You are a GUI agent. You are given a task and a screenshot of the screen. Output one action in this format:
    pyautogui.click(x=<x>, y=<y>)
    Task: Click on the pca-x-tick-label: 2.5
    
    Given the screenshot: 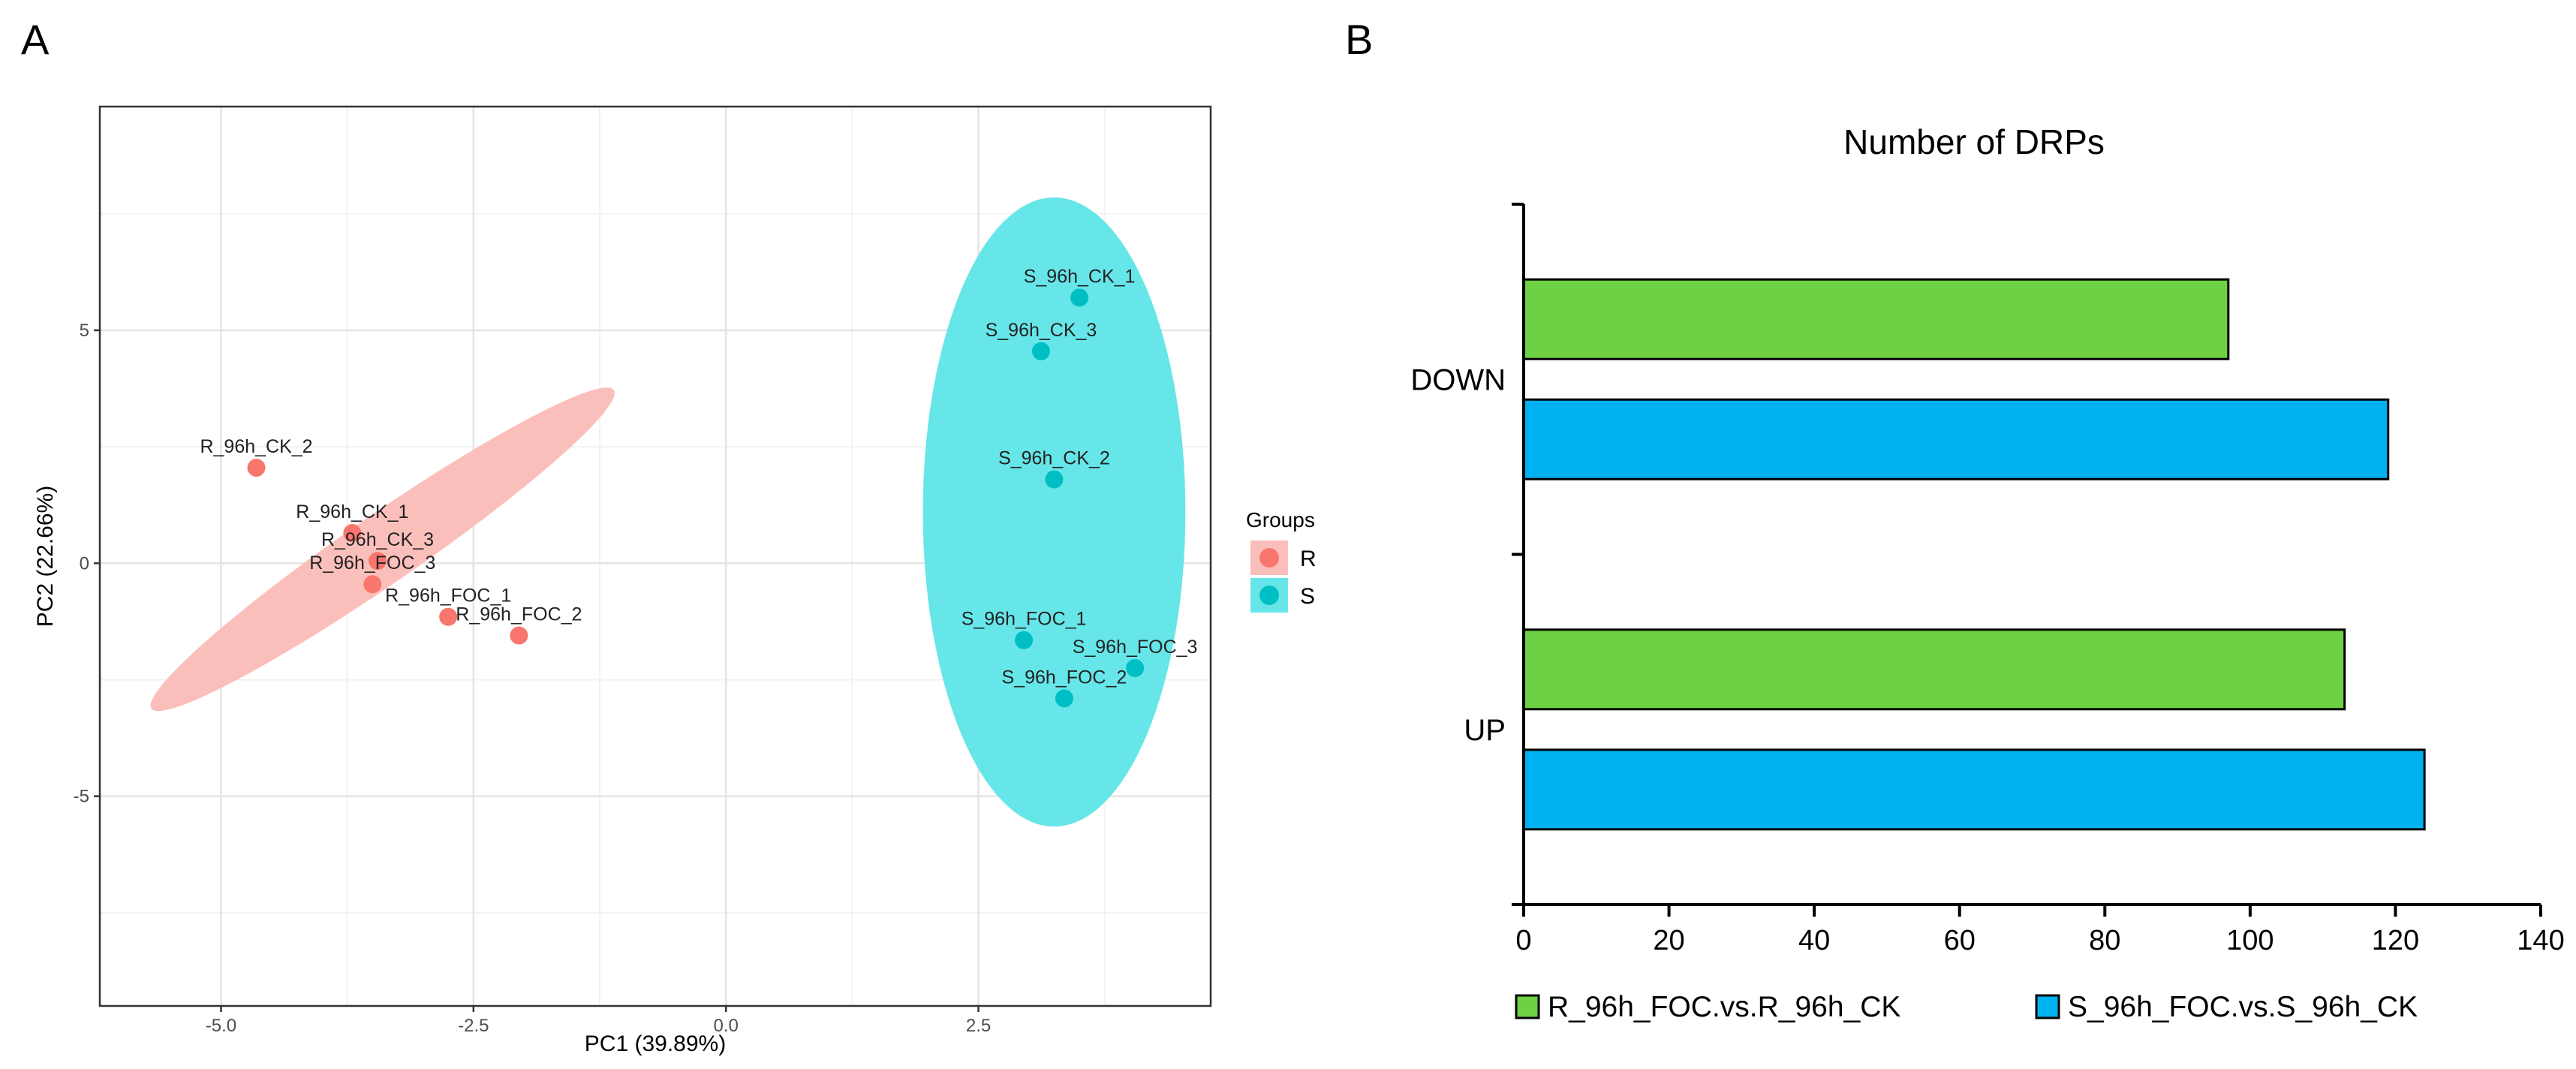 What is the action you would take?
    pyautogui.click(x=979, y=1026)
    